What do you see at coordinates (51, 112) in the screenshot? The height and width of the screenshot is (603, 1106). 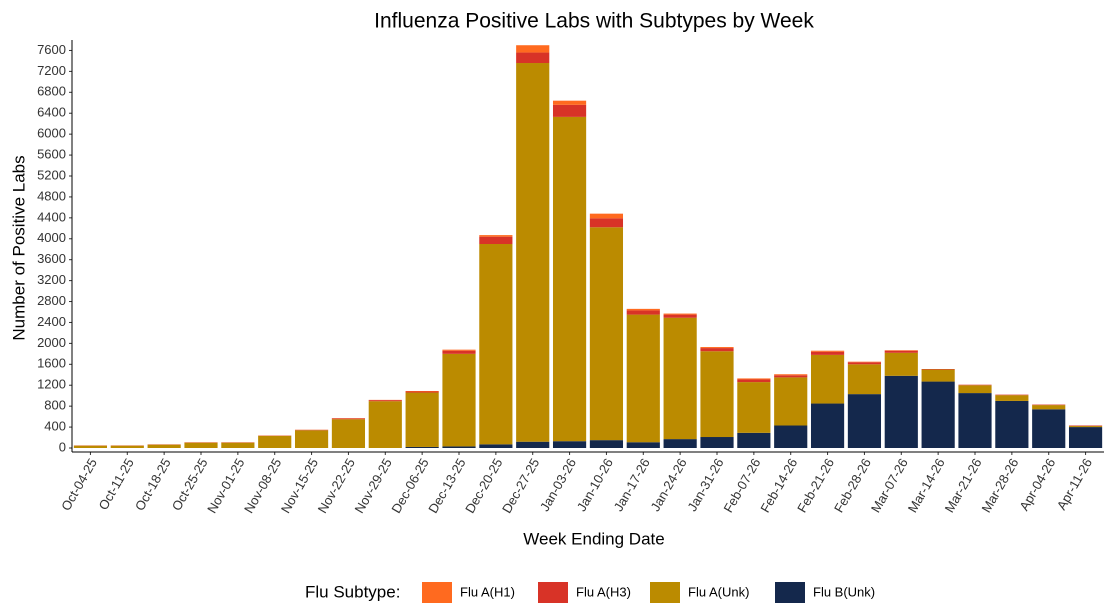 I see `y-tick-label: 6400` at bounding box center [51, 112].